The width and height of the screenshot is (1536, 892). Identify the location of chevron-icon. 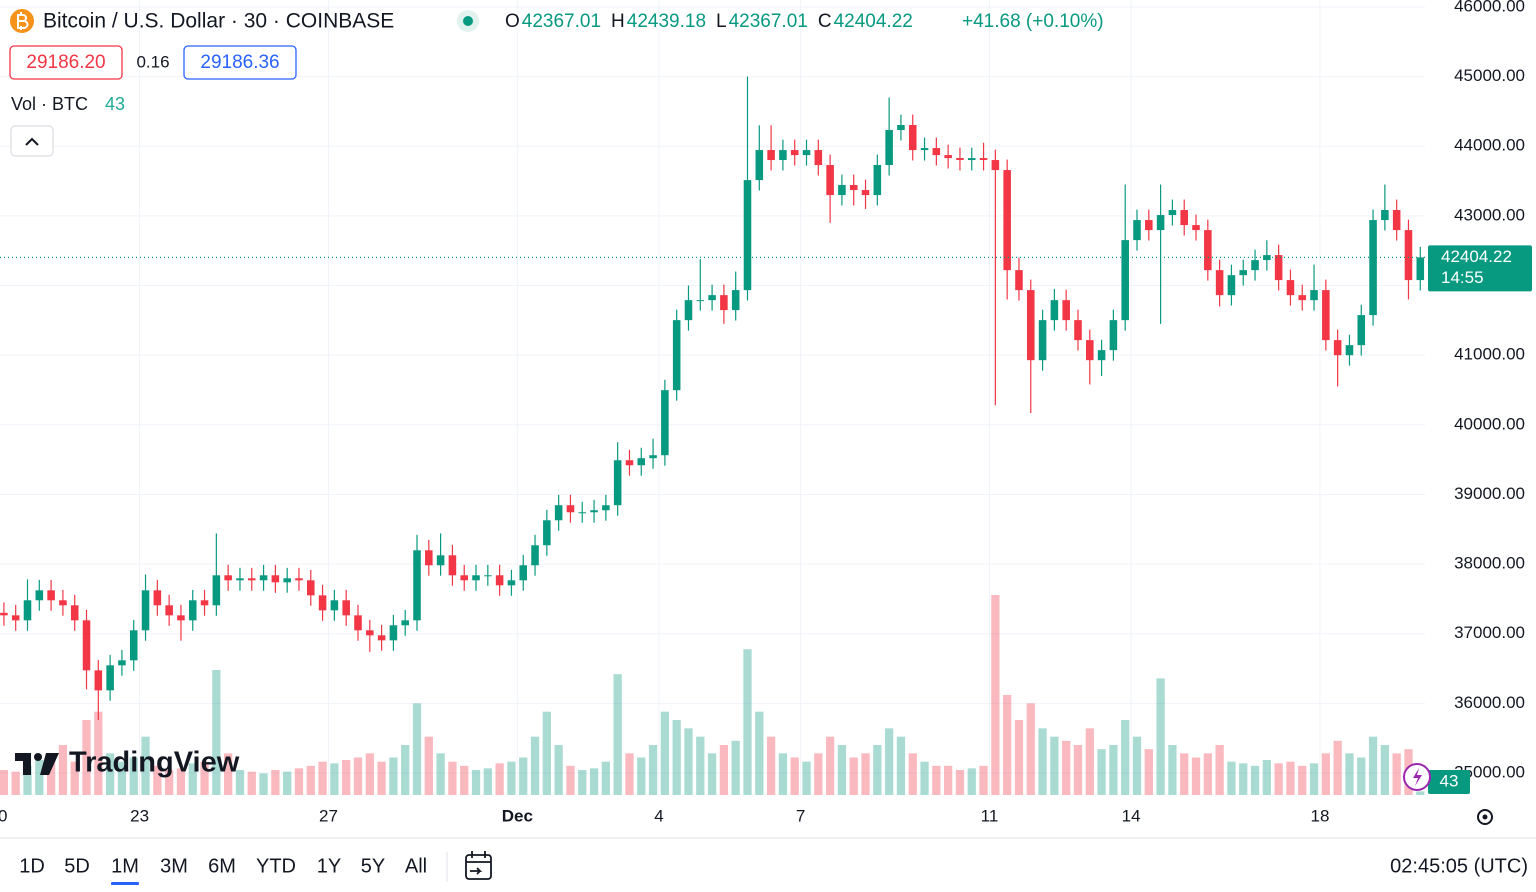
(32, 141).